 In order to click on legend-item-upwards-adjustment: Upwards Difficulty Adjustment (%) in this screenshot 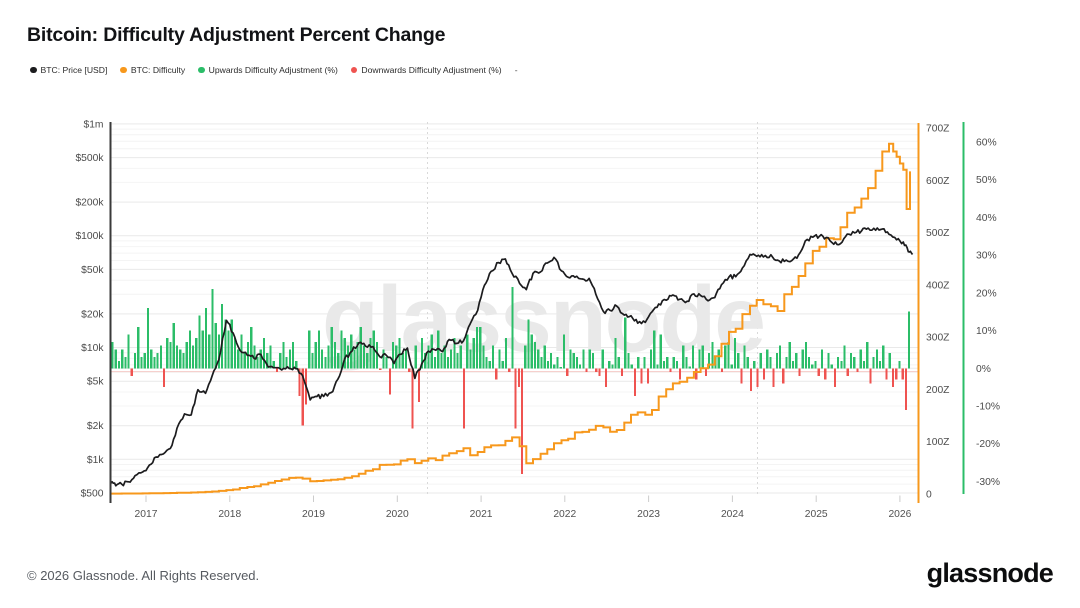, I will do `click(268, 70)`.